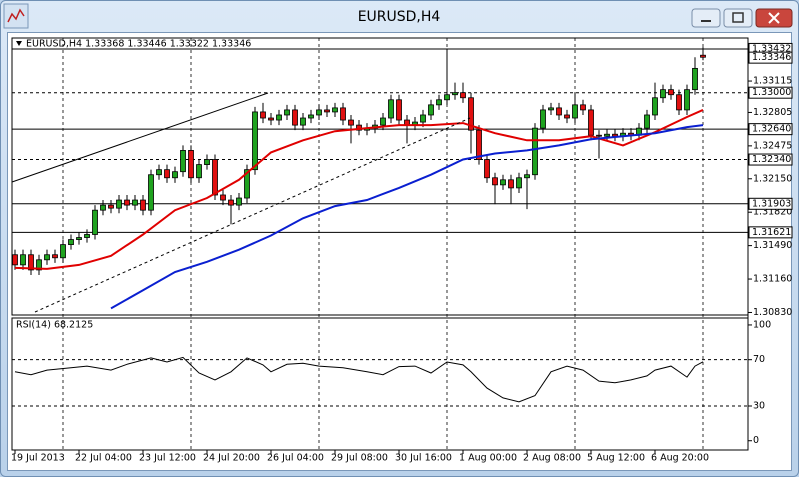 This screenshot has width=799, height=477. I want to click on x-tick-label: 24 Jul 20:00, so click(231, 458).